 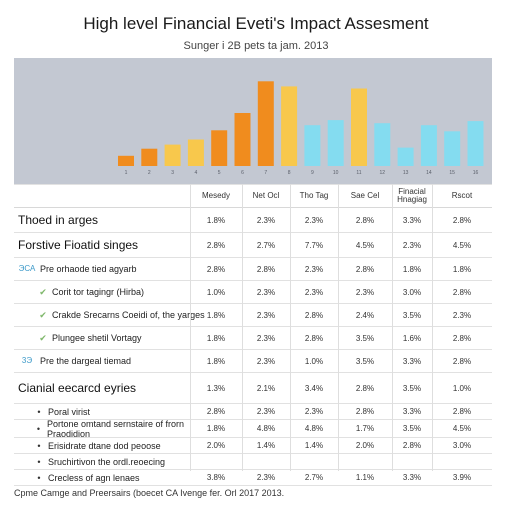 What do you see at coordinates (27, 360) in the screenshot?
I see `marker-icon: 3Э` at bounding box center [27, 360].